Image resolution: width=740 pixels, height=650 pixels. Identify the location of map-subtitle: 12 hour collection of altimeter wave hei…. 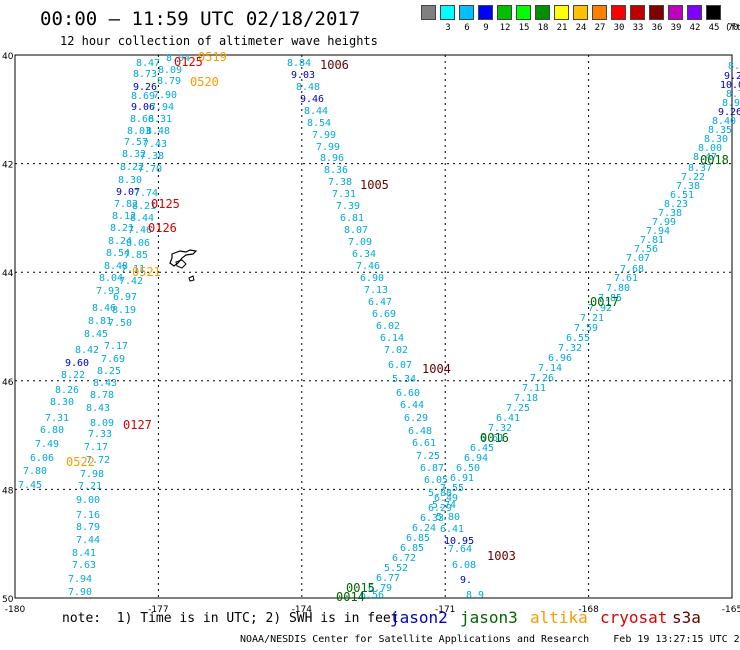
(219, 41).